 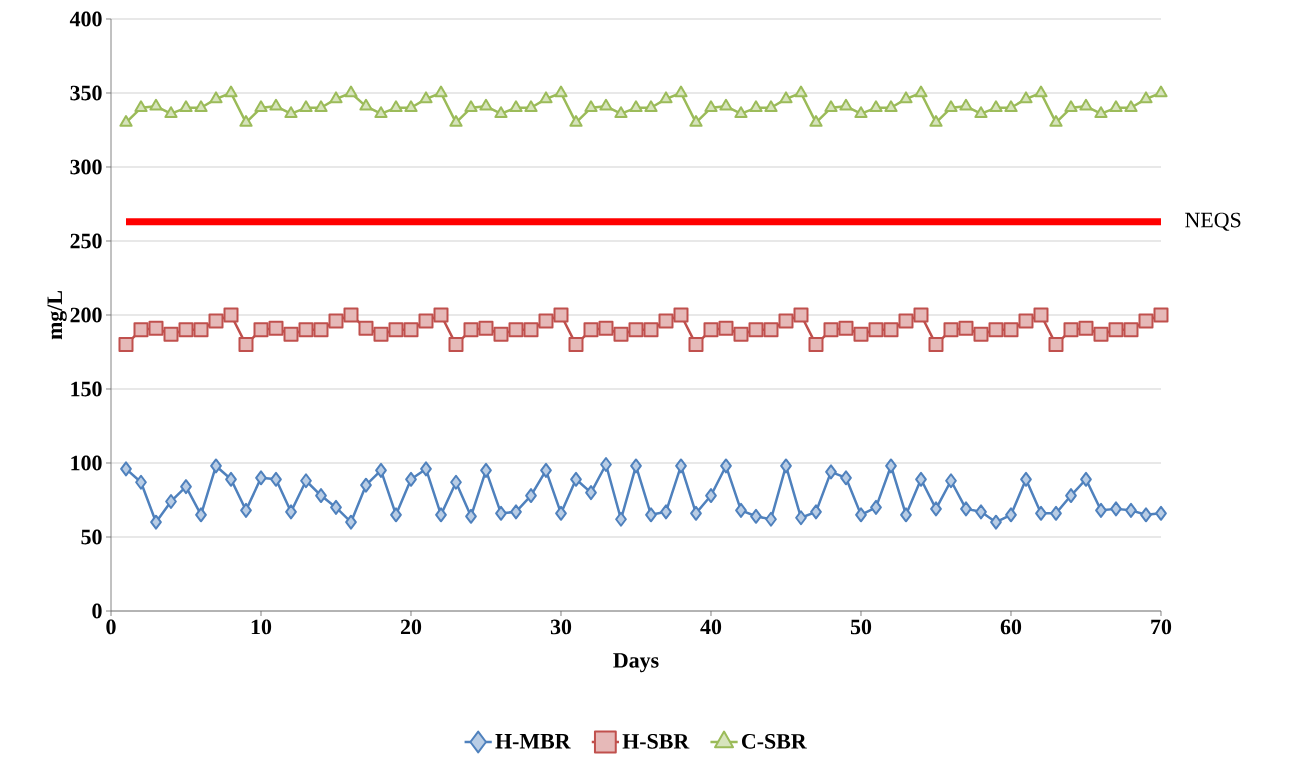 I want to click on x-tick-label: 10, so click(x=261, y=627).